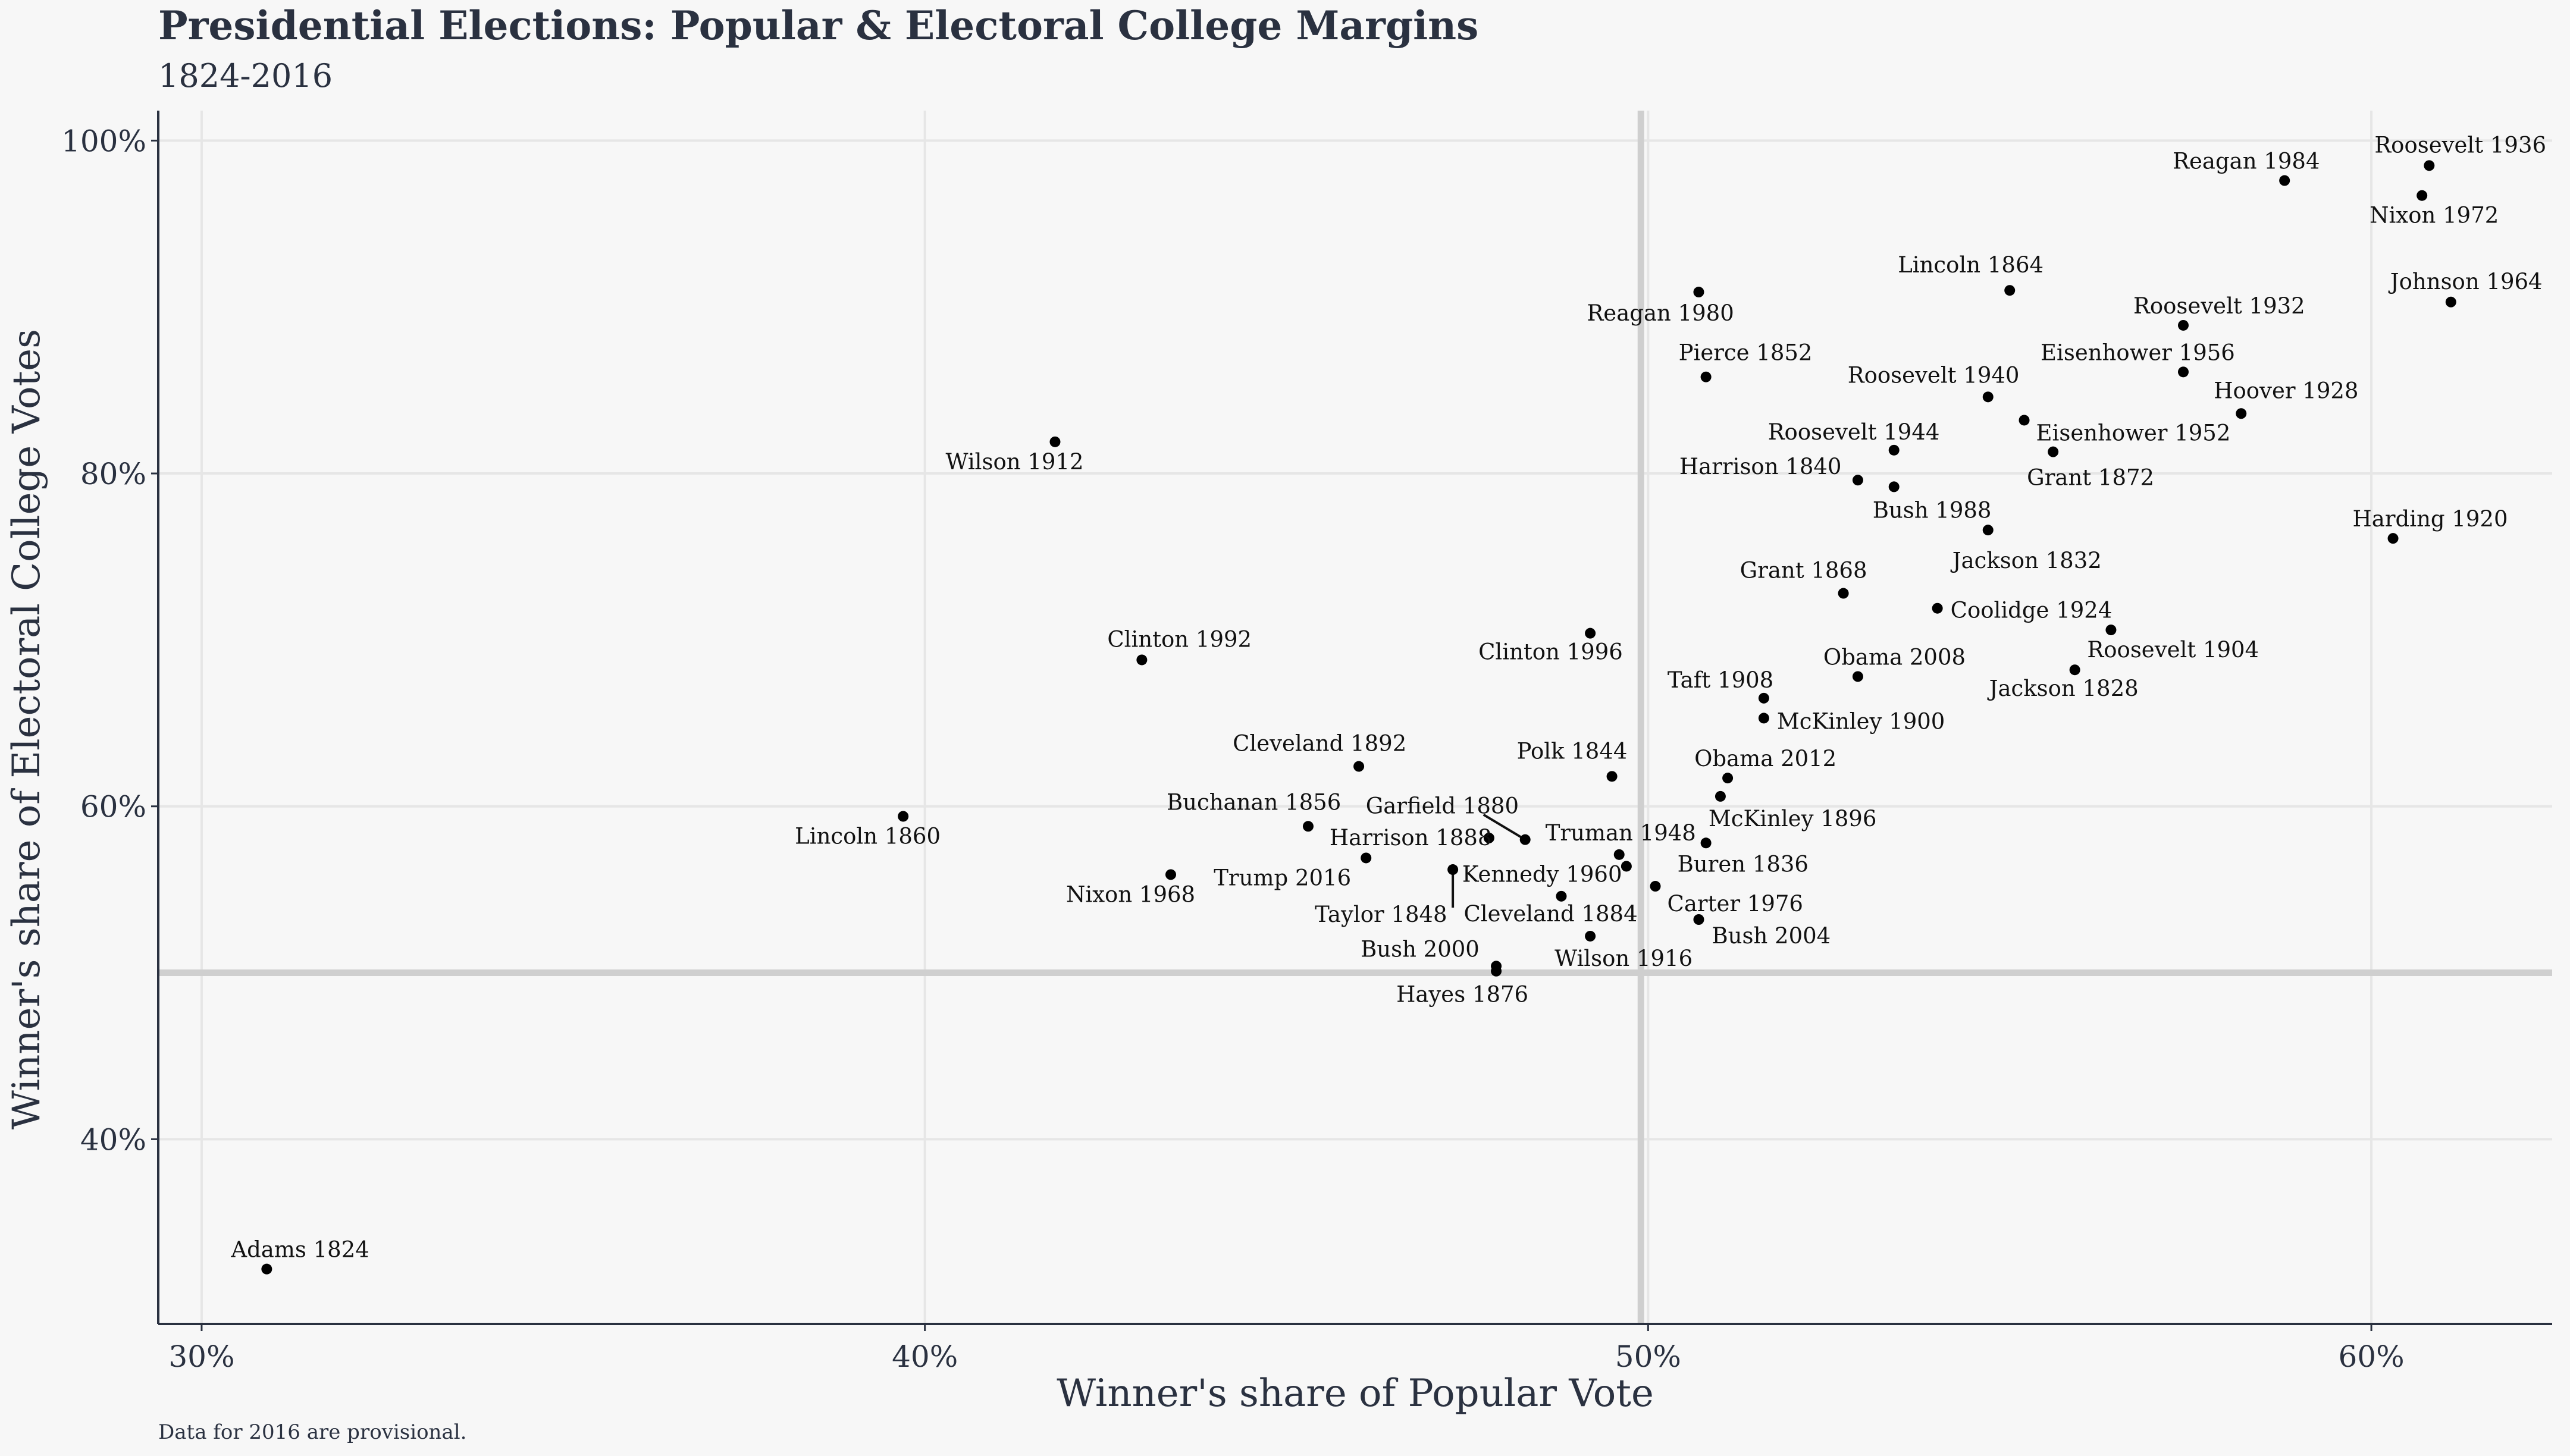 This screenshot has height=1456, width=2570. Describe the element at coordinates (2219, 306) in the screenshot. I see `label-roosevelt-1932: Roosevelt 1932` at that location.